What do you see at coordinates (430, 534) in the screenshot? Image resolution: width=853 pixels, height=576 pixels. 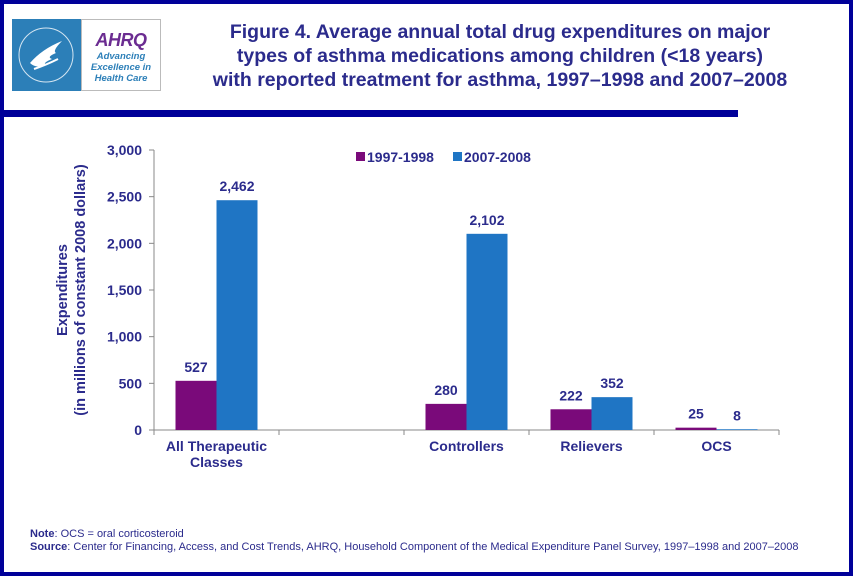 I see `note-line: Note: OCS = oral corticosteroid` at bounding box center [430, 534].